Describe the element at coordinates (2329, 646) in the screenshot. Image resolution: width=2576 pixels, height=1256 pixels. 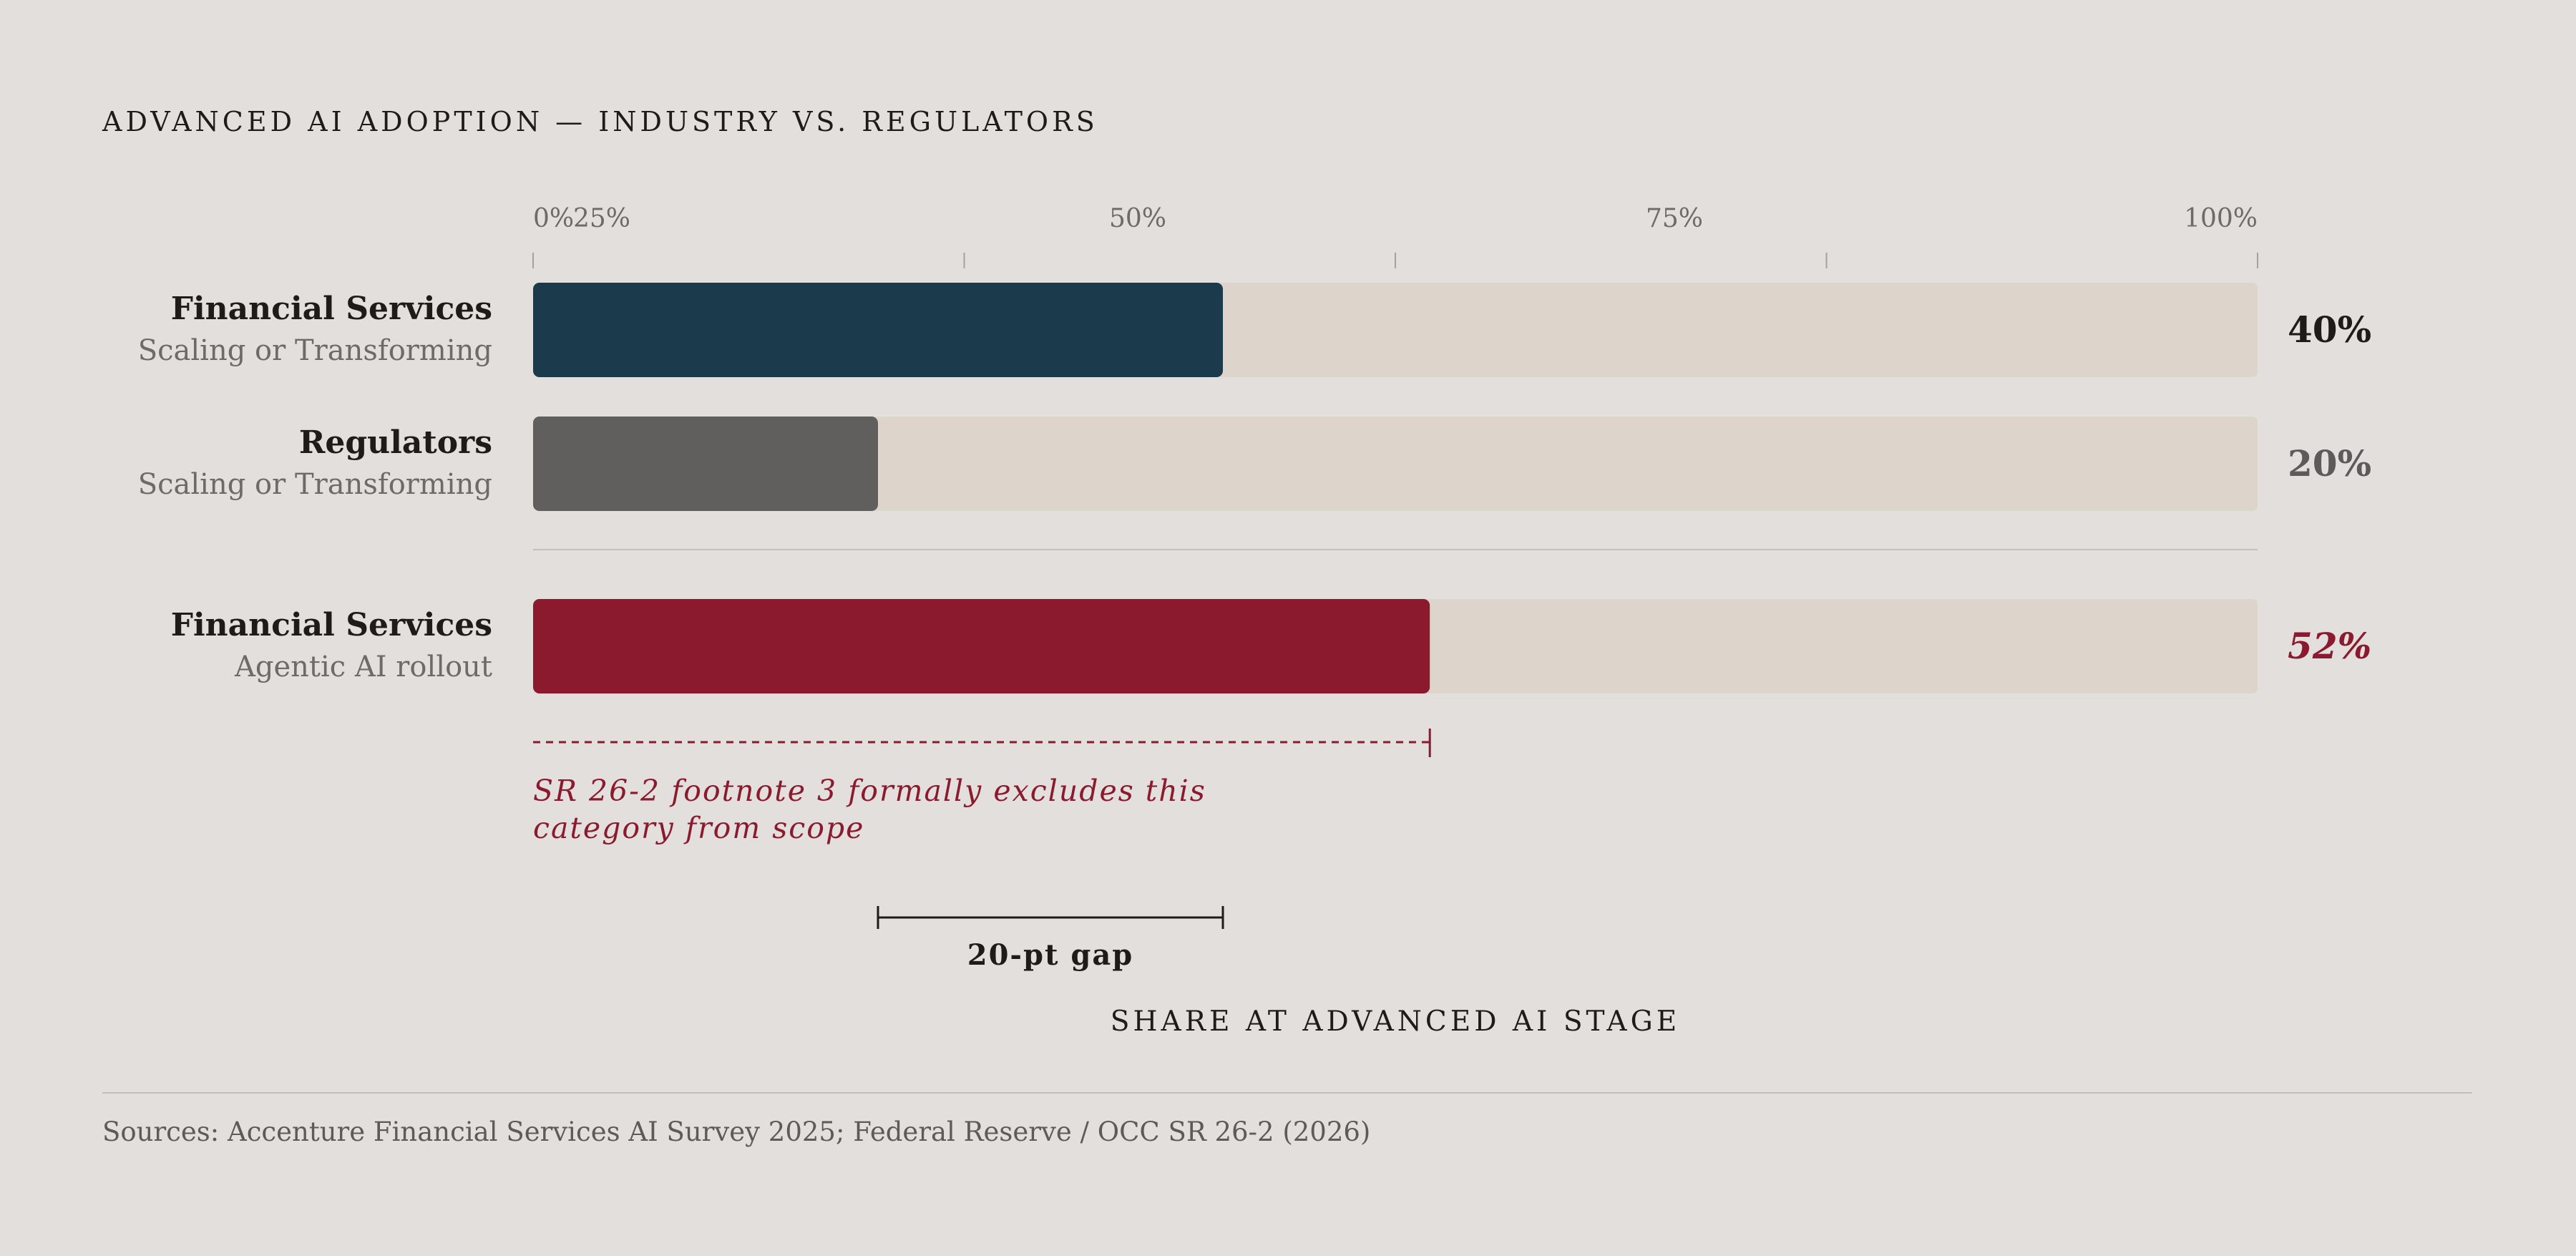
I see `bar-value-label: 52%` at that location.